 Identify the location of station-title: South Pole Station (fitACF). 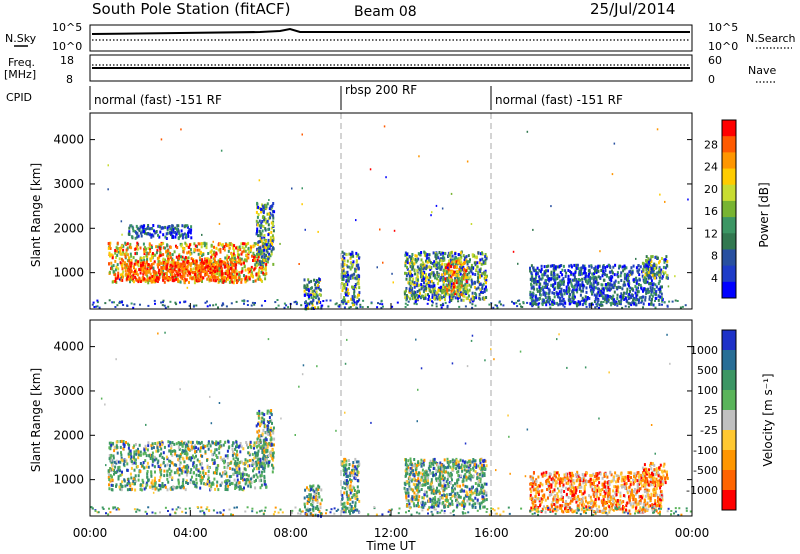
(191, 9).